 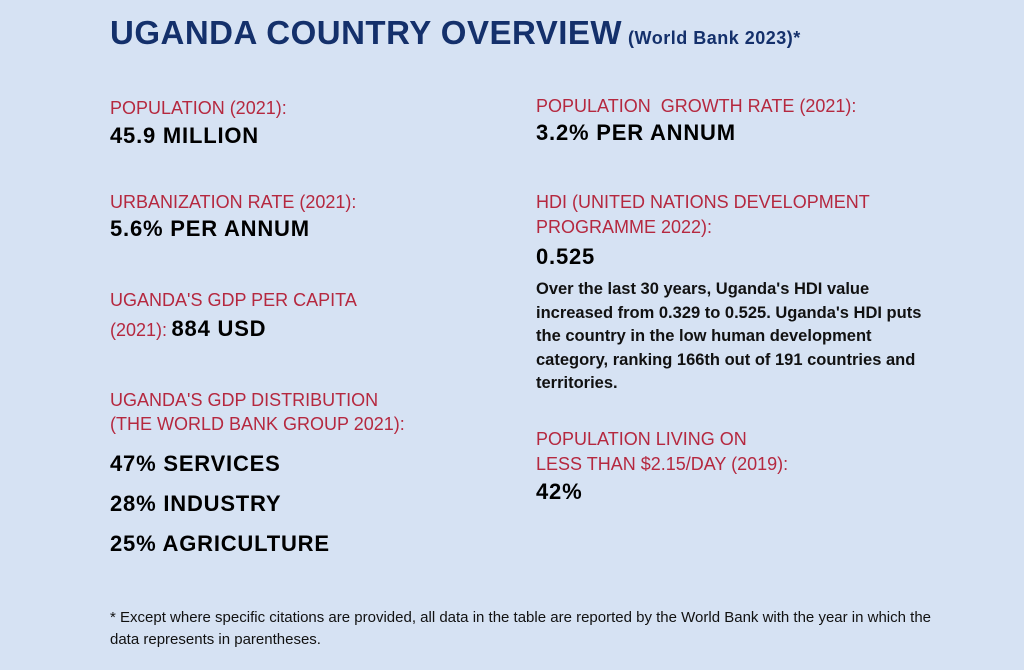 I want to click on gdp-per-capita-label: UGANDA'S GDP PER CAPITA, so click(x=233, y=300).